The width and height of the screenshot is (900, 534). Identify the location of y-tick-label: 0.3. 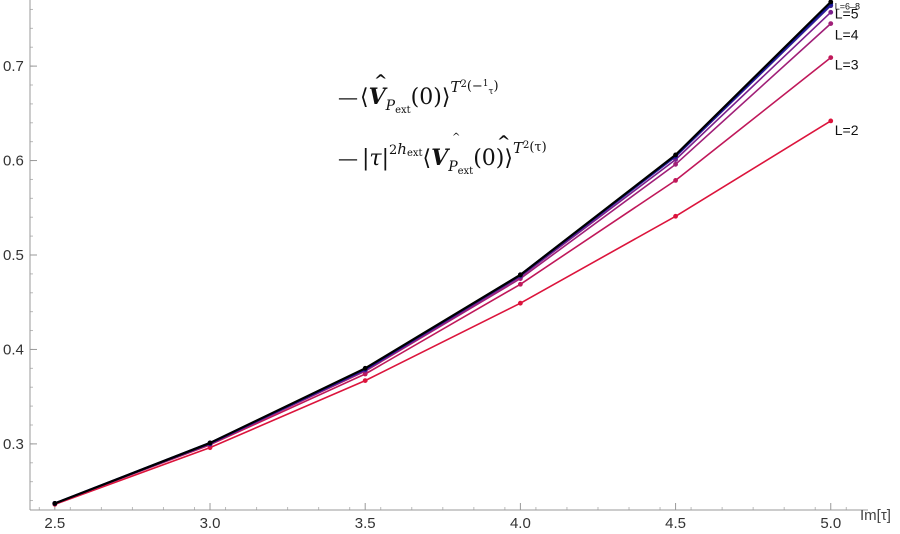
(13, 444).